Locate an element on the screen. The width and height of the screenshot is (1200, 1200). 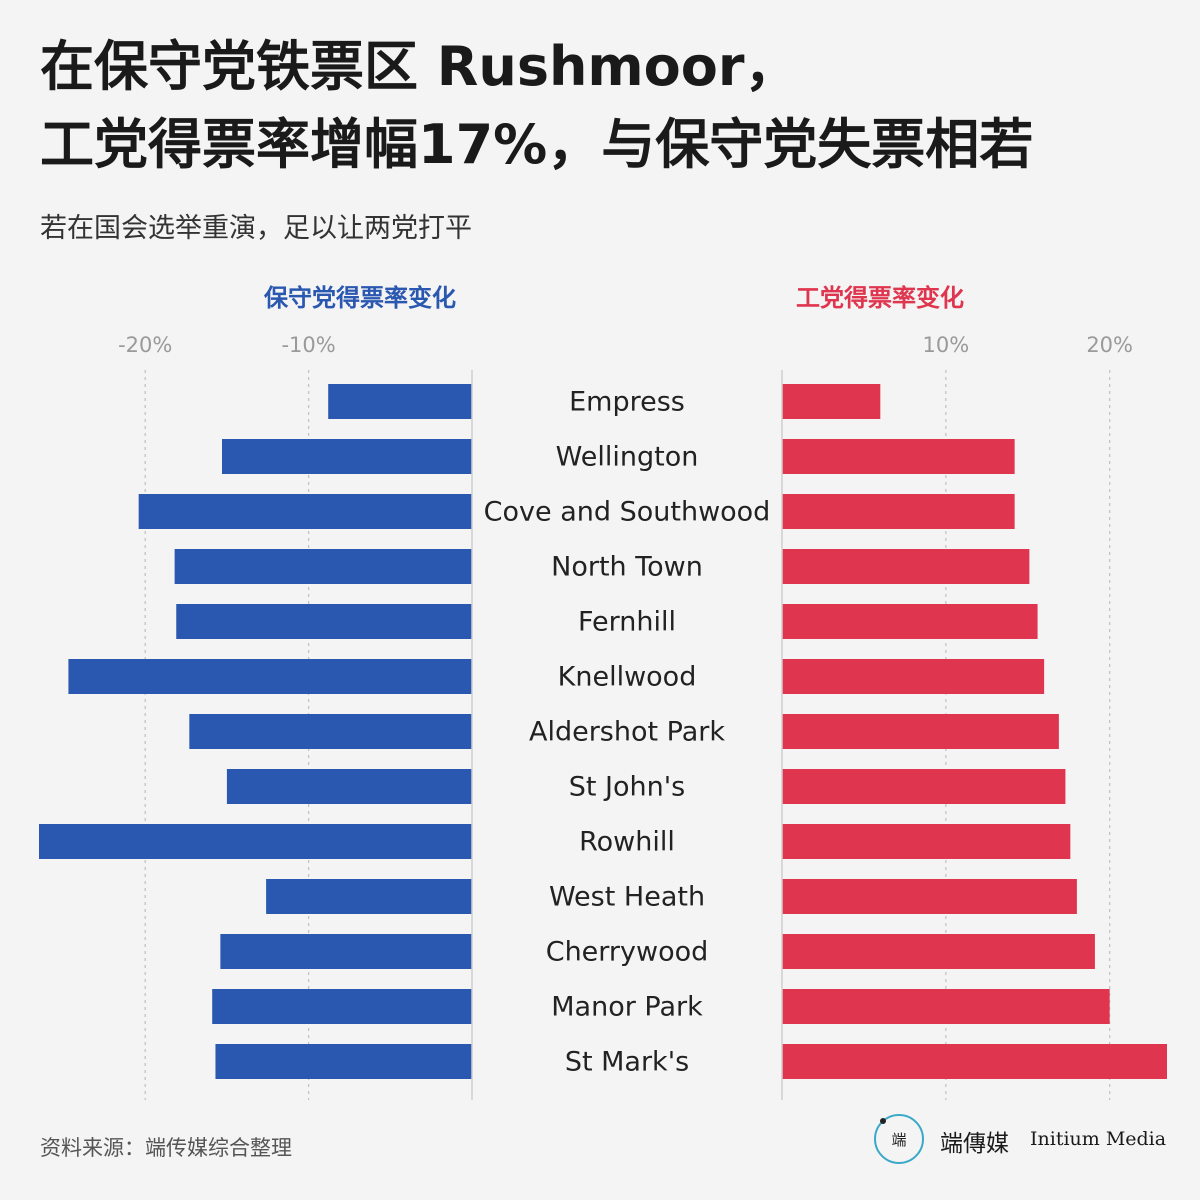
category-label: Aldershot Park is located at coordinates (627, 732).